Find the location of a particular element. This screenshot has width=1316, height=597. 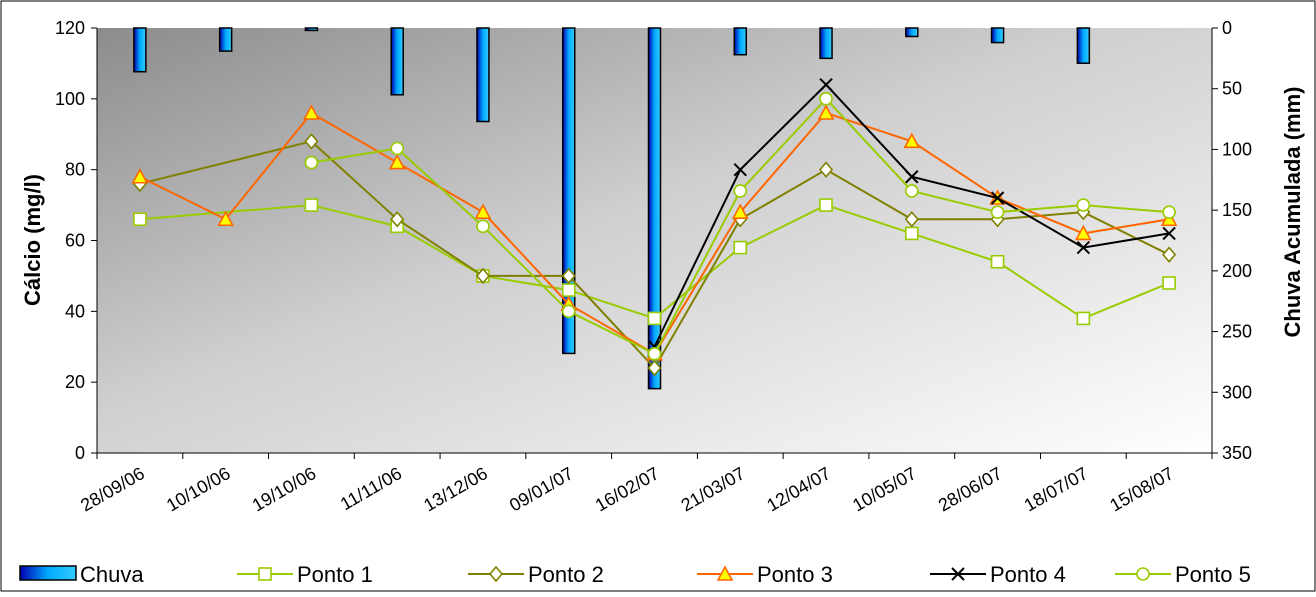

legend-label: Ponto 4 is located at coordinates (1028, 574).